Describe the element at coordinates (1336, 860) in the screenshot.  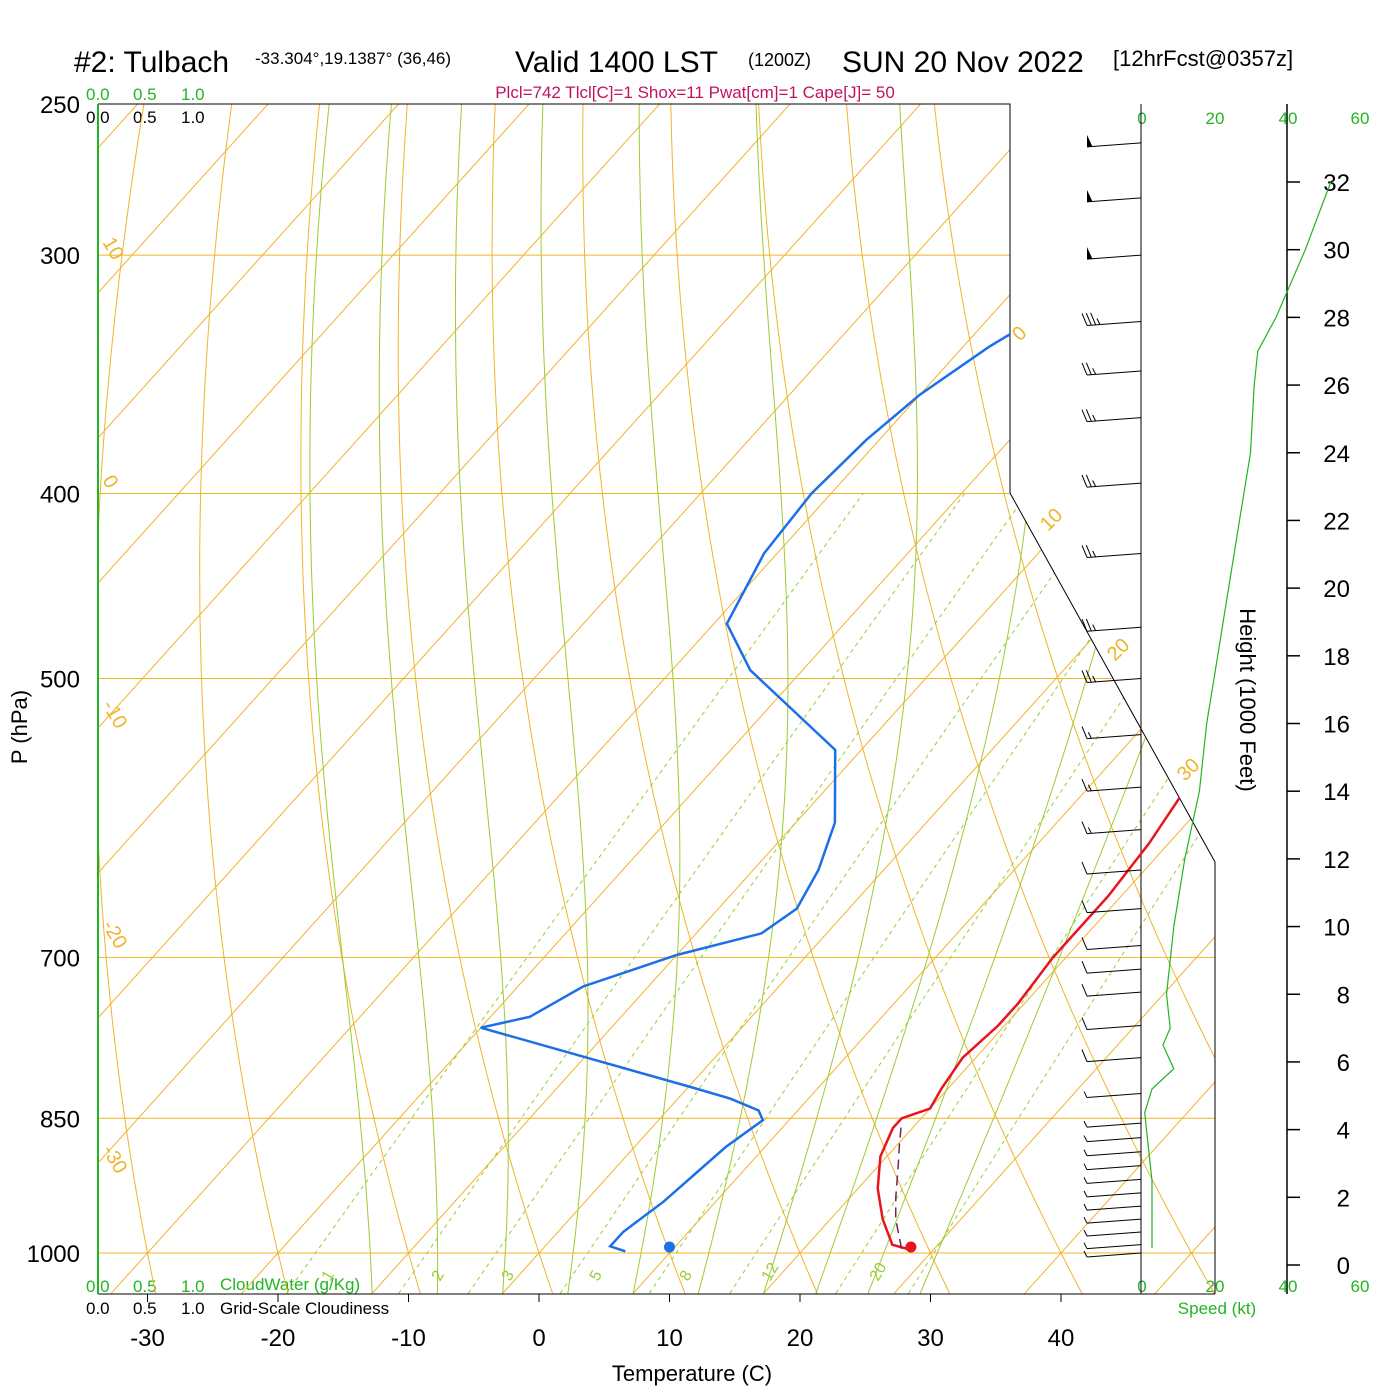
I see `height-tick-label: 12` at that location.